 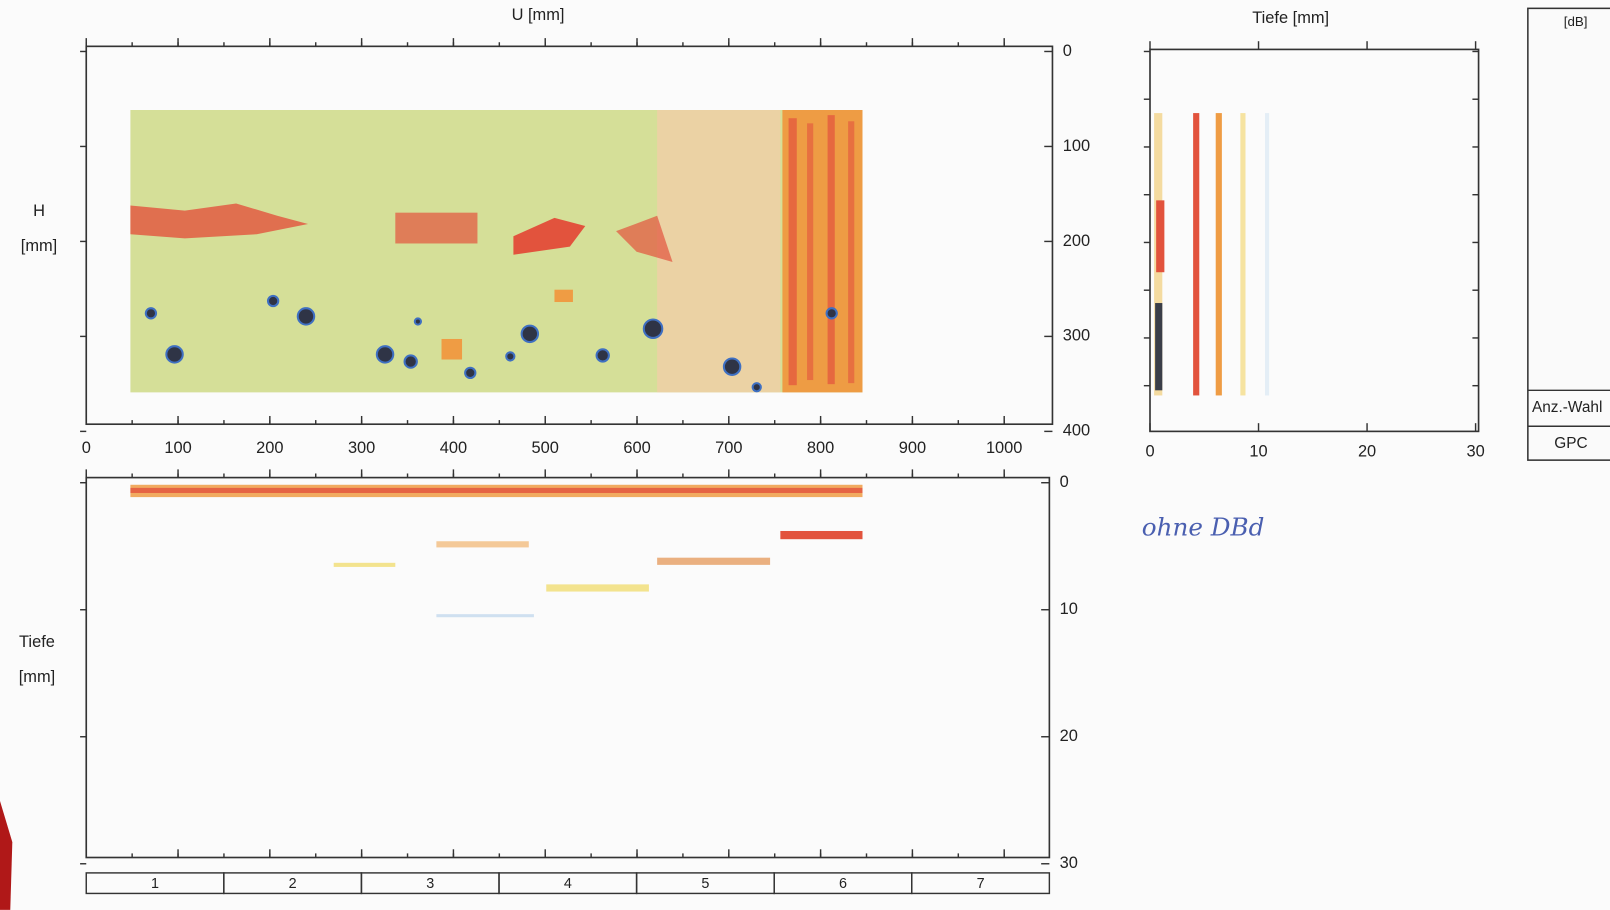 I want to click on scan-area-peach, so click(x=719, y=251).